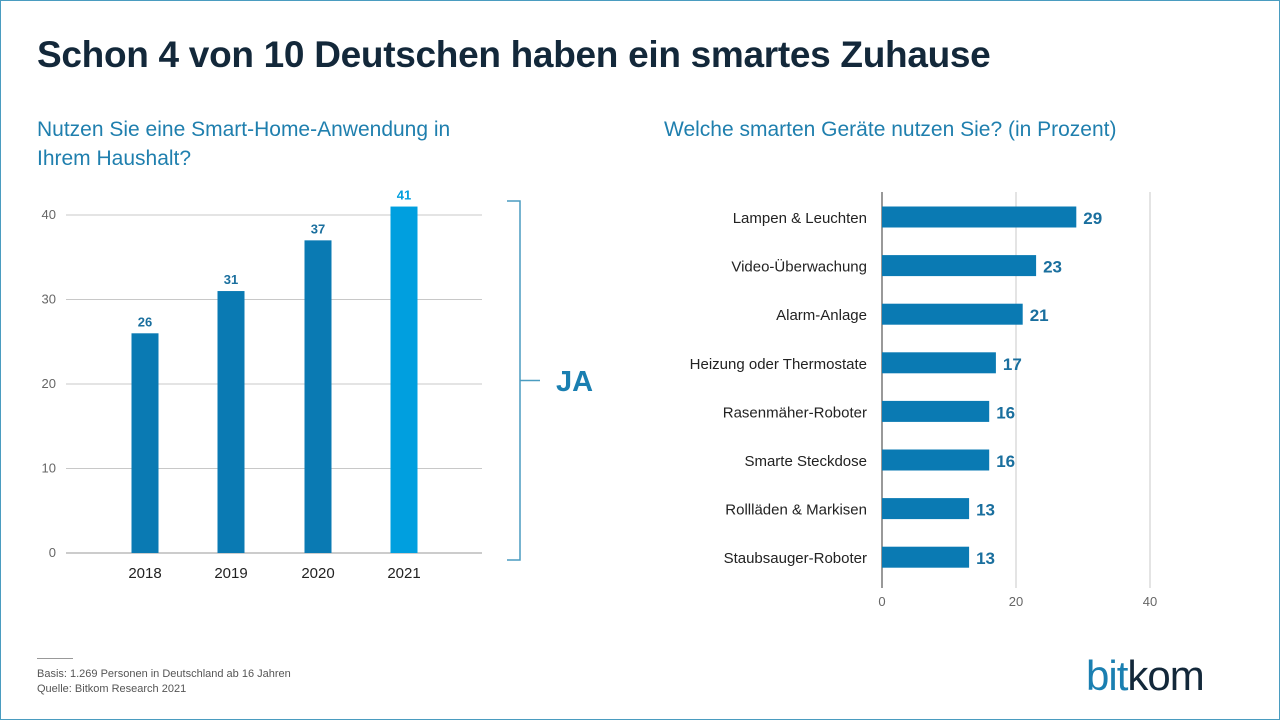 Image resolution: width=1280 pixels, height=720 pixels. I want to click on x-tick-label: 20, so click(1016, 601).